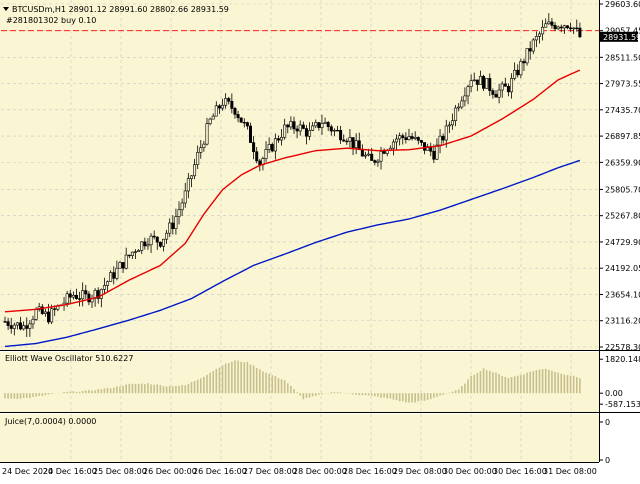  What do you see at coordinates (69, 358) in the screenshot?
I see `oscillator-title: Elliott Wave Oscillator 510.6227` at bounding box center [69, 358].